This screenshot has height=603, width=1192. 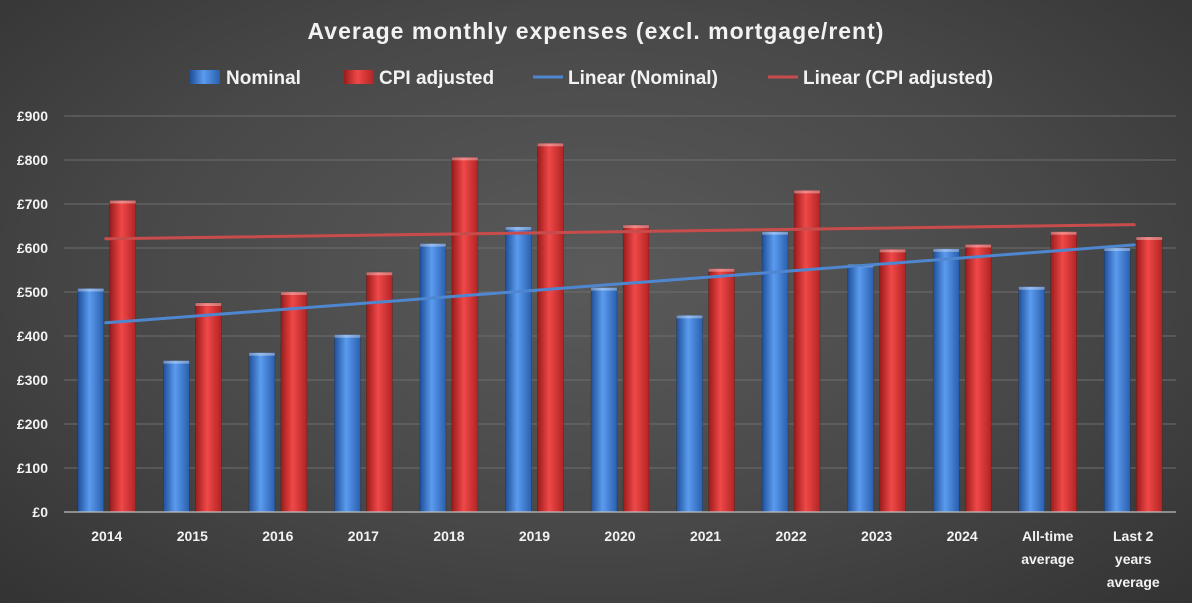 What do you see at coordinates (32, 424) in the screenshot?
I see `y-tick-label: £200` at bounding box center [32, 424].